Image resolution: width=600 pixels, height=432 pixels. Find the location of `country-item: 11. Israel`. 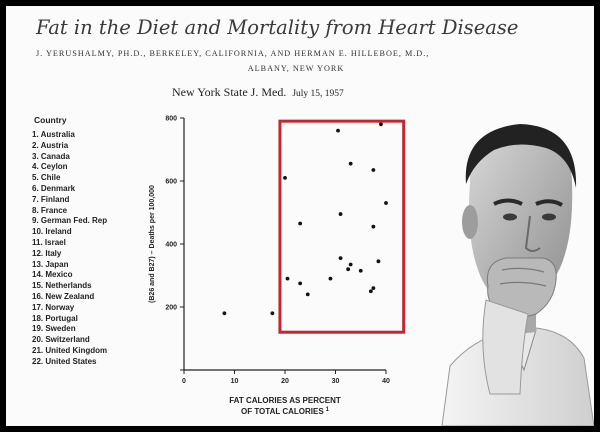

country-item: 11. Israel is located at coordinates (49, 242).